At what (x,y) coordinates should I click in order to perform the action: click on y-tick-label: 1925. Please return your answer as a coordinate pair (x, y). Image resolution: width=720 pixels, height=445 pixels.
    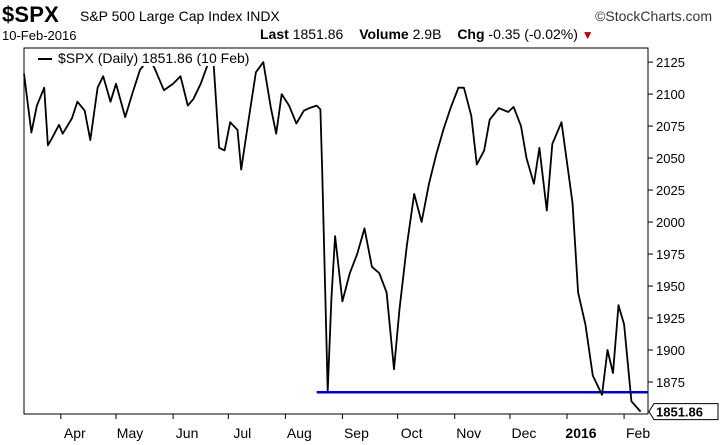
    Looking at the image, I should click on (670, 318).